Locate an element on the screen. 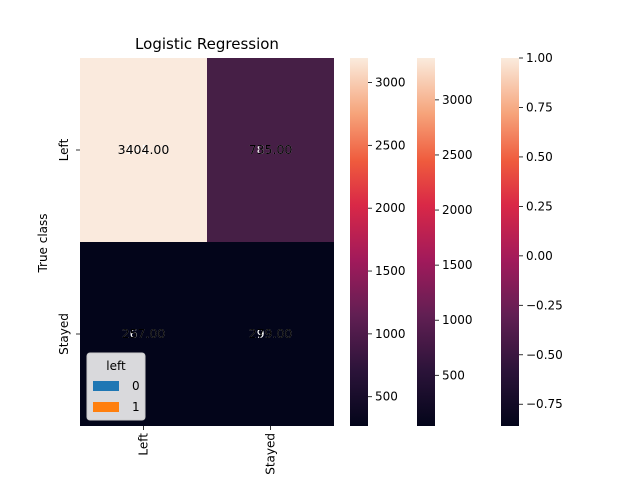 The image size is (640, 480). x-axis: Left Stayed is located at coordinates (207, 450).